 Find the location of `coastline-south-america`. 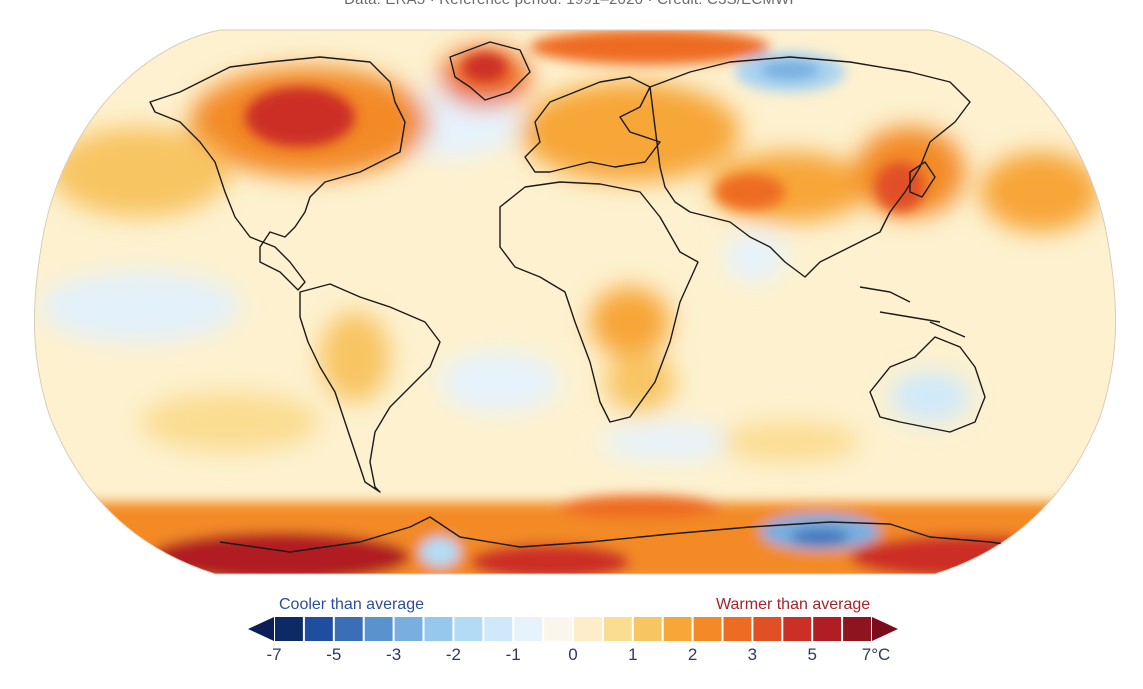

coastline-south-america is located at coordinates (370, 388).